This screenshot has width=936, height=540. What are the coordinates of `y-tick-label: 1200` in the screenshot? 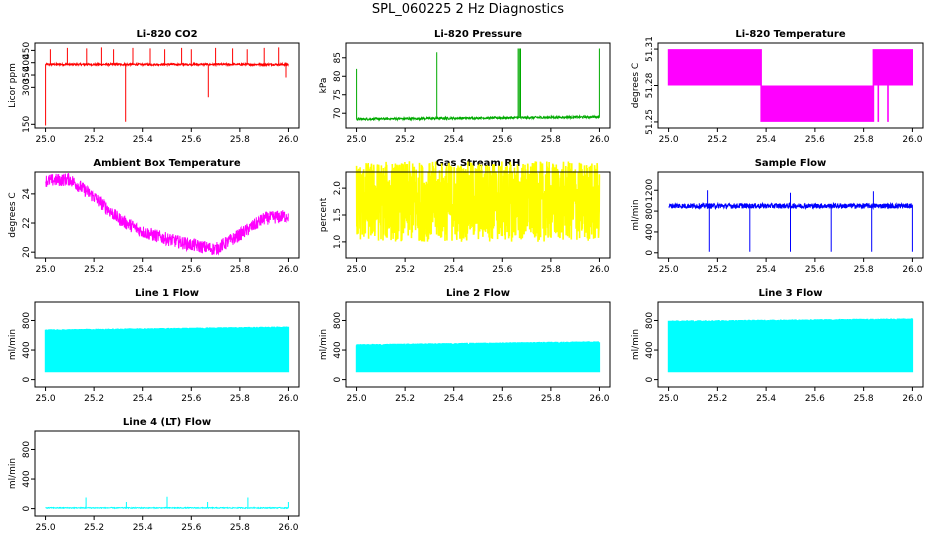 It's located at (650, 190).